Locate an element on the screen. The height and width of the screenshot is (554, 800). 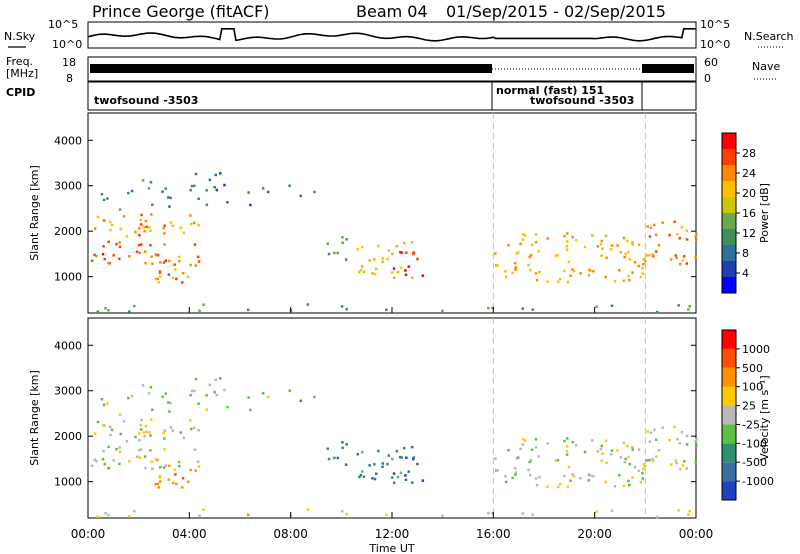
colorbar-tick-label: 1000 is located at coordinates (756, 349).